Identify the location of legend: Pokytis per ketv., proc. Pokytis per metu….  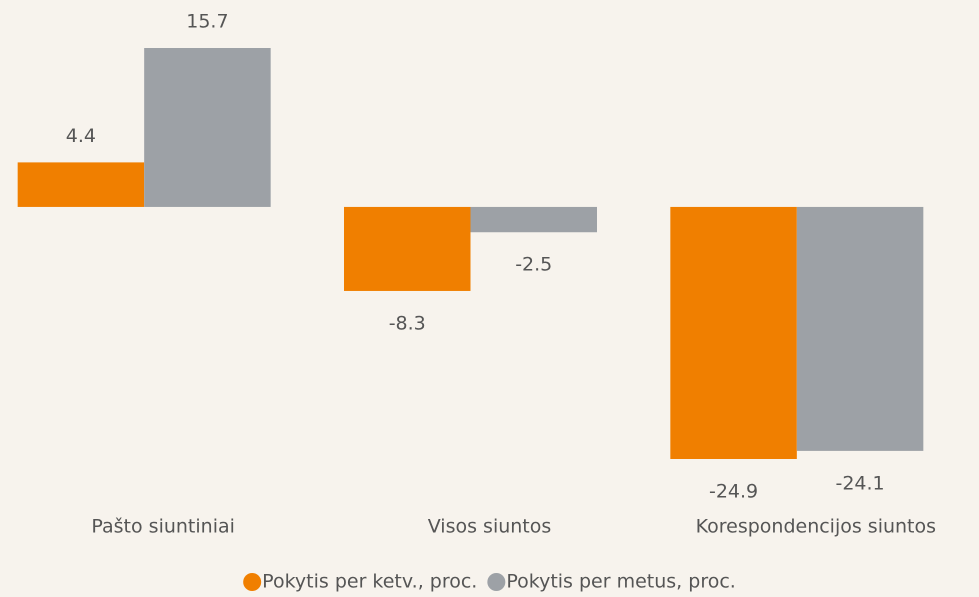
(489, 582).